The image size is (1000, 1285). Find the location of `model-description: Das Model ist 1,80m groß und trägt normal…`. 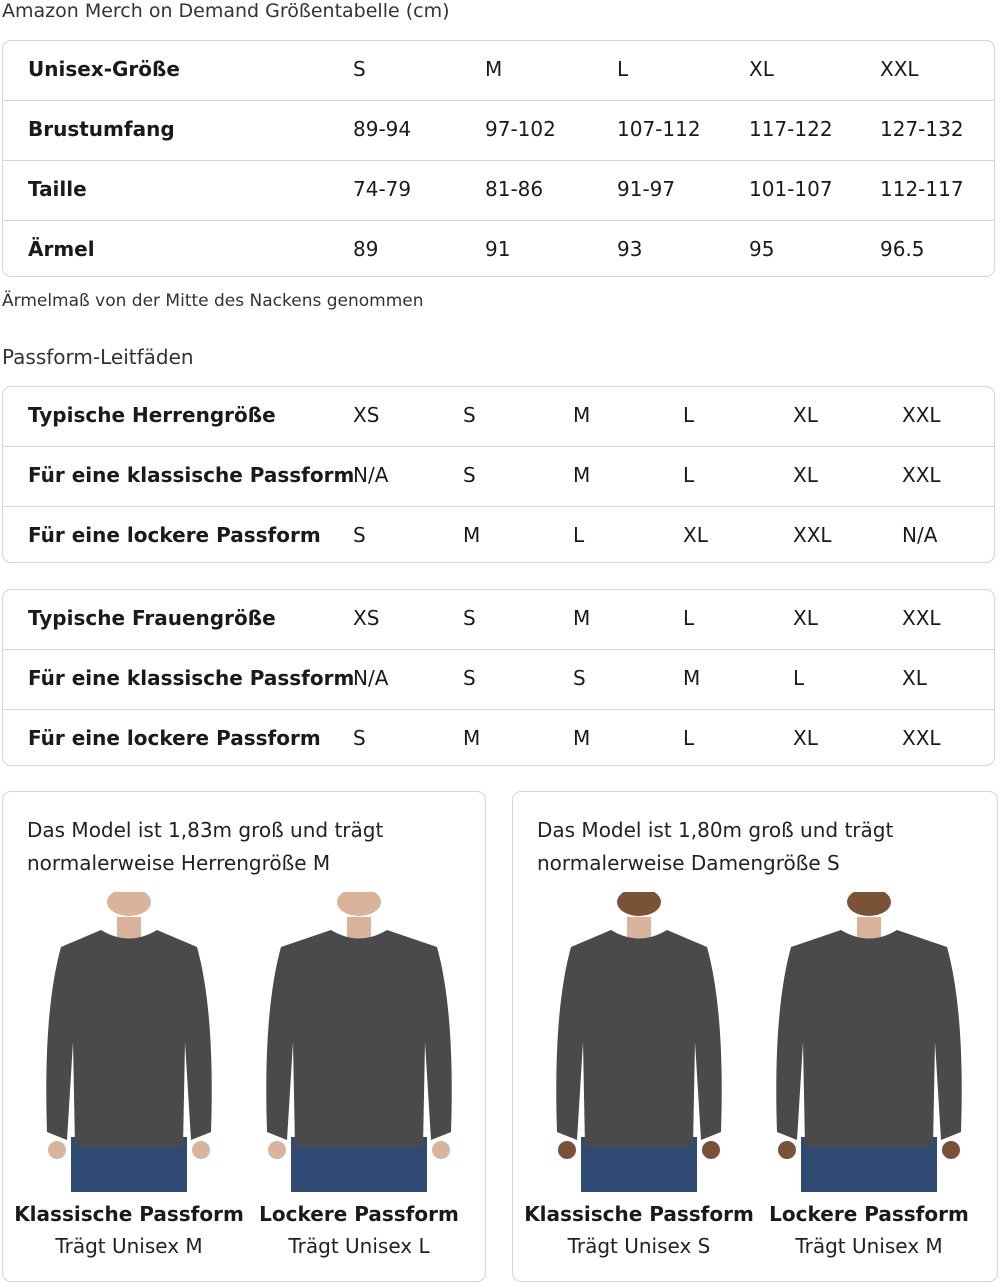

model-description: Das Model ist 1,80m groß und trägt normal… is located at coordinates (747, 847).